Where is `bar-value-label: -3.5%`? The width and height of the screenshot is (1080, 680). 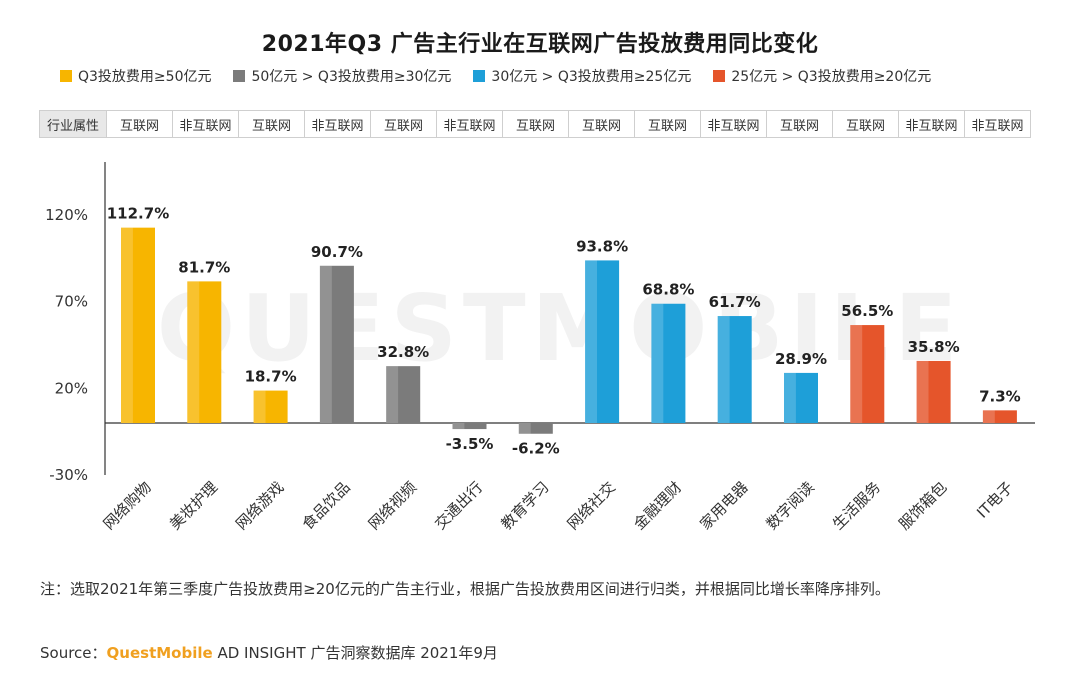 bar-value-label: -3.5% is located at coordinates (470, 444).